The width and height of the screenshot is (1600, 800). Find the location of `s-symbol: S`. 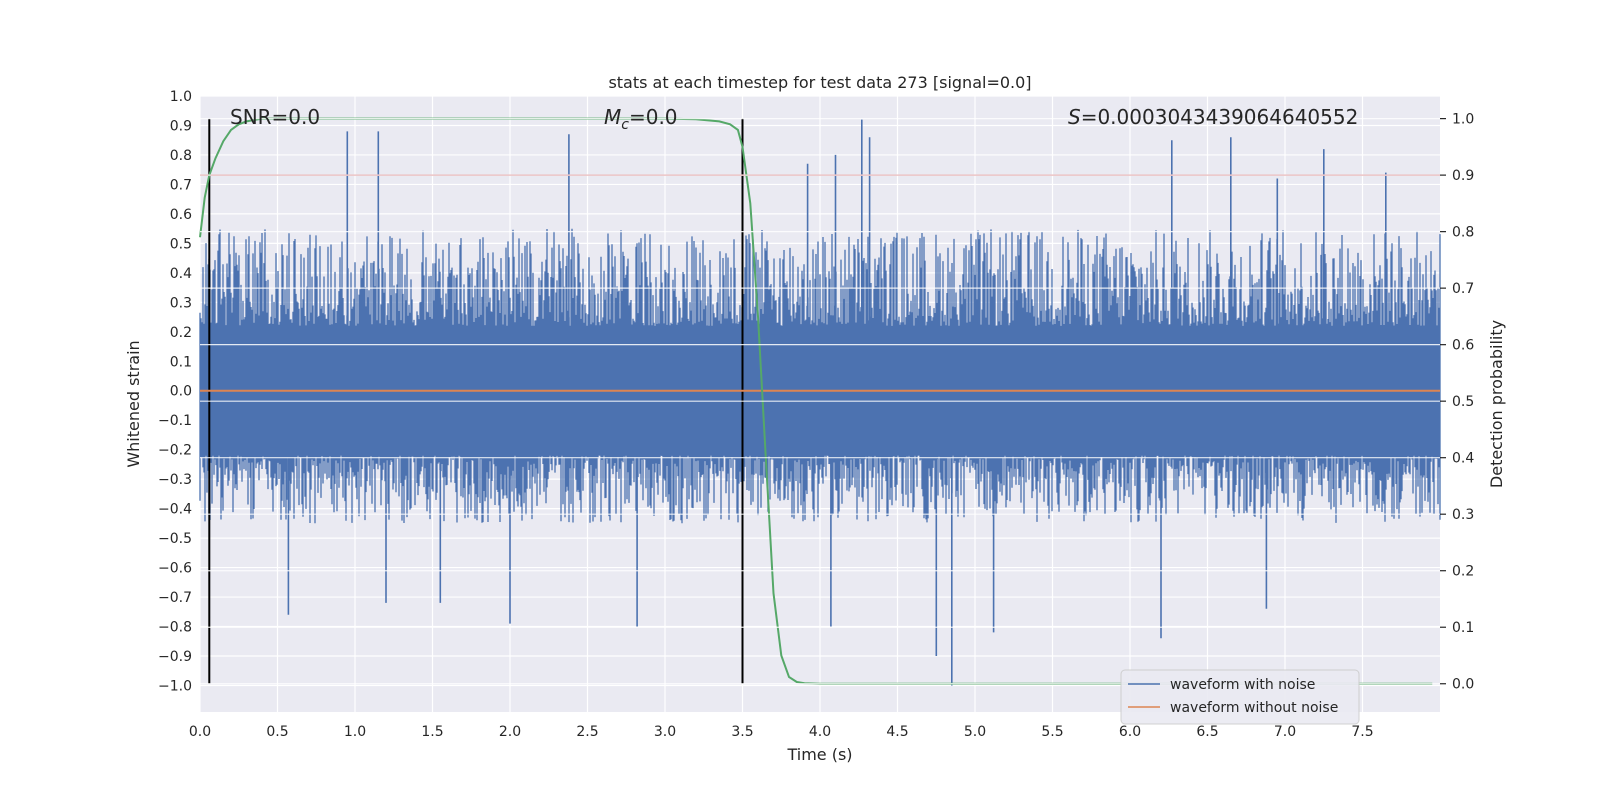

s-symbol: S is located at coordinates (1074, 117).